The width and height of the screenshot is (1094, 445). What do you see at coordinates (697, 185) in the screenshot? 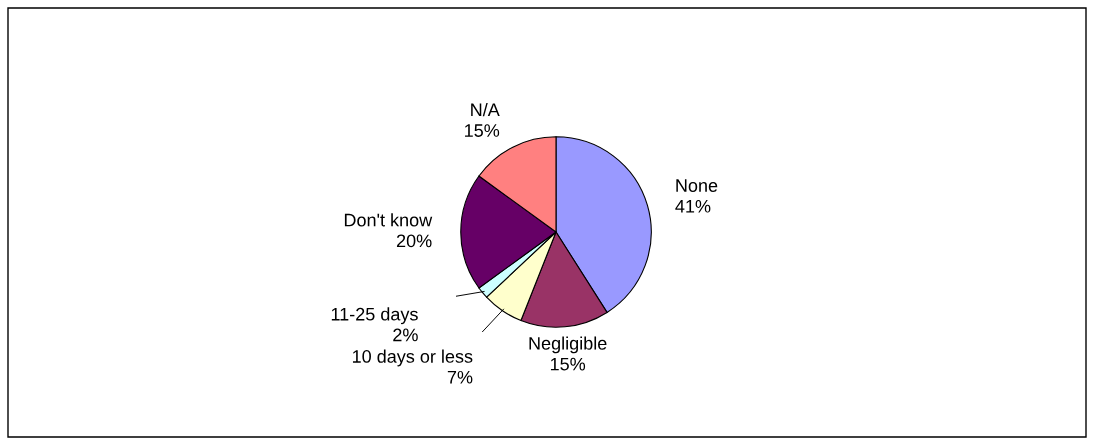
I see `slice-label: None` at bounding box center [697, 185].